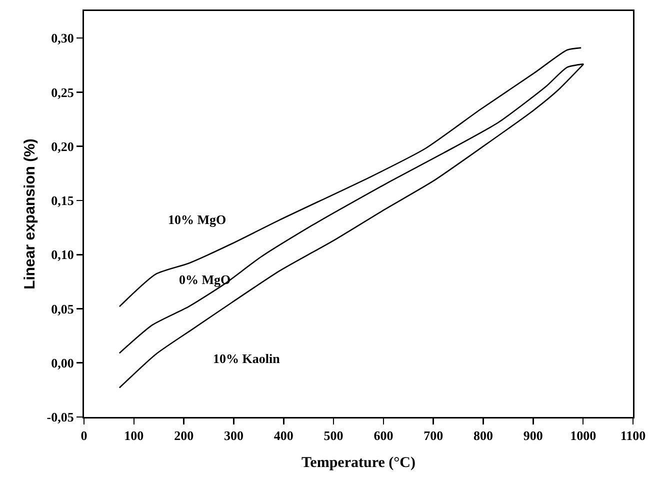  Describe the element at coordinates (334, 436) in the screenshot. I see `x-tick-label: 500` at that location.